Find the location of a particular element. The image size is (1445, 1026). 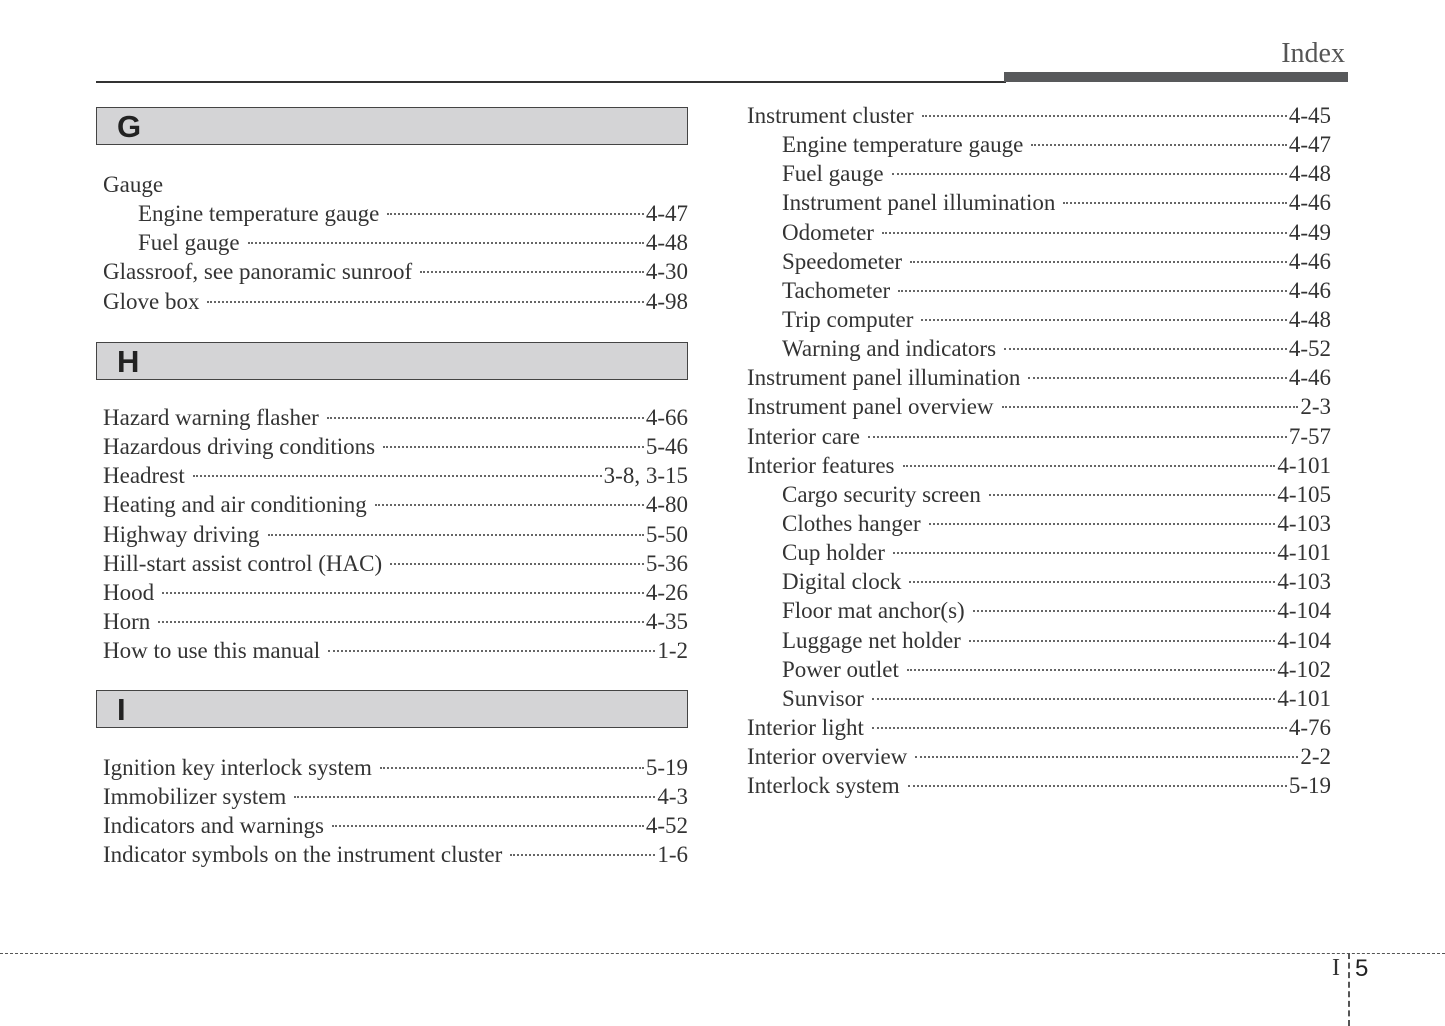

index-entry: Sunvisor 4-101 is located at coordinates (1039, 698).